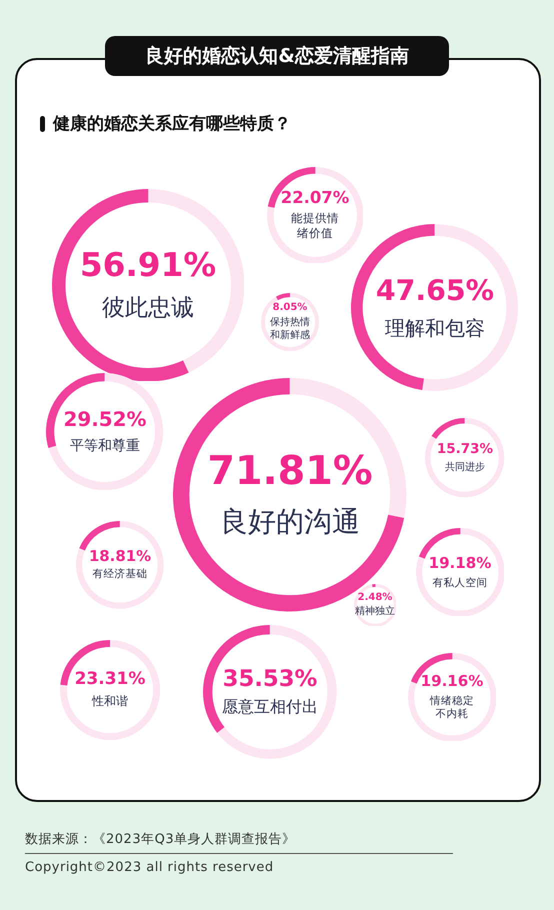 The image size is (554, 910). I want to click on data-label: 8.05%, so click(290, 308).